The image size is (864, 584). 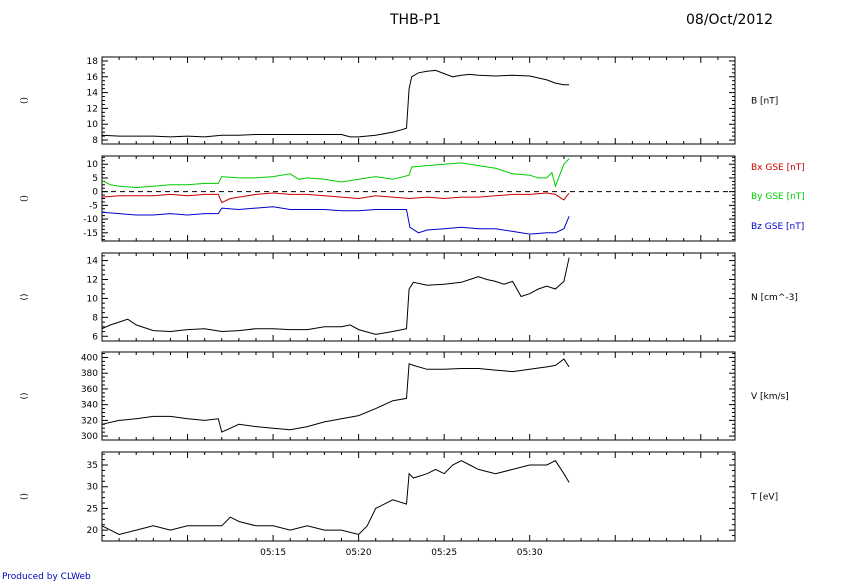 What do you see at coordinates (778, 197) in the screenshot?
I see `series-label: By GSE [nT]` at bounding box center [778, 197].